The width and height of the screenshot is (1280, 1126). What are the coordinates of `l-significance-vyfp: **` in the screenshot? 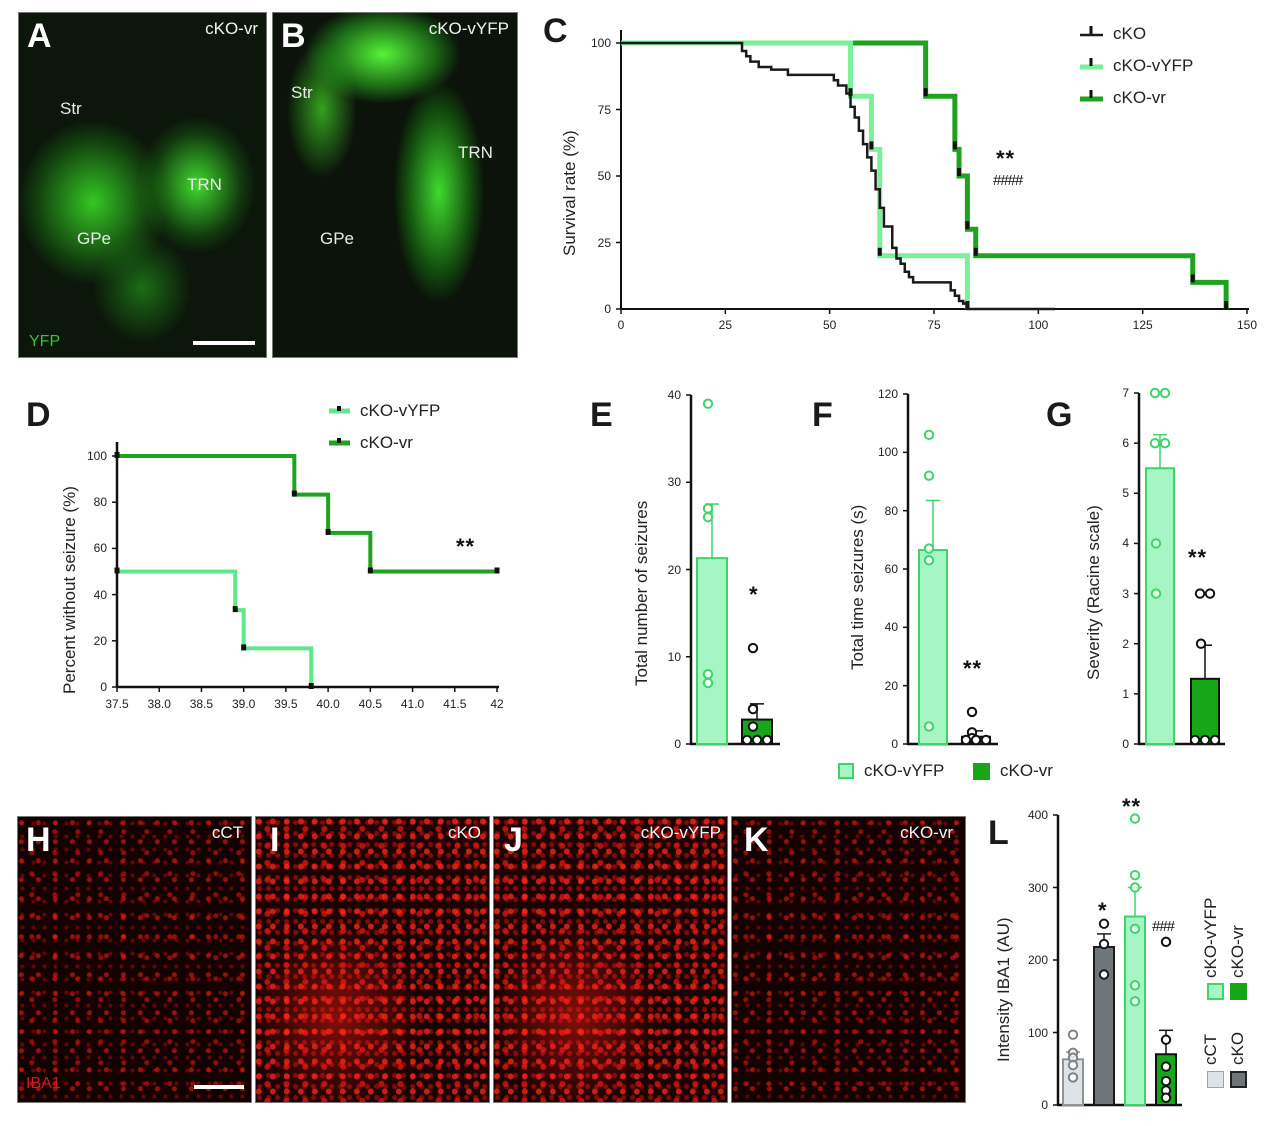 It's located at (1132, 806).